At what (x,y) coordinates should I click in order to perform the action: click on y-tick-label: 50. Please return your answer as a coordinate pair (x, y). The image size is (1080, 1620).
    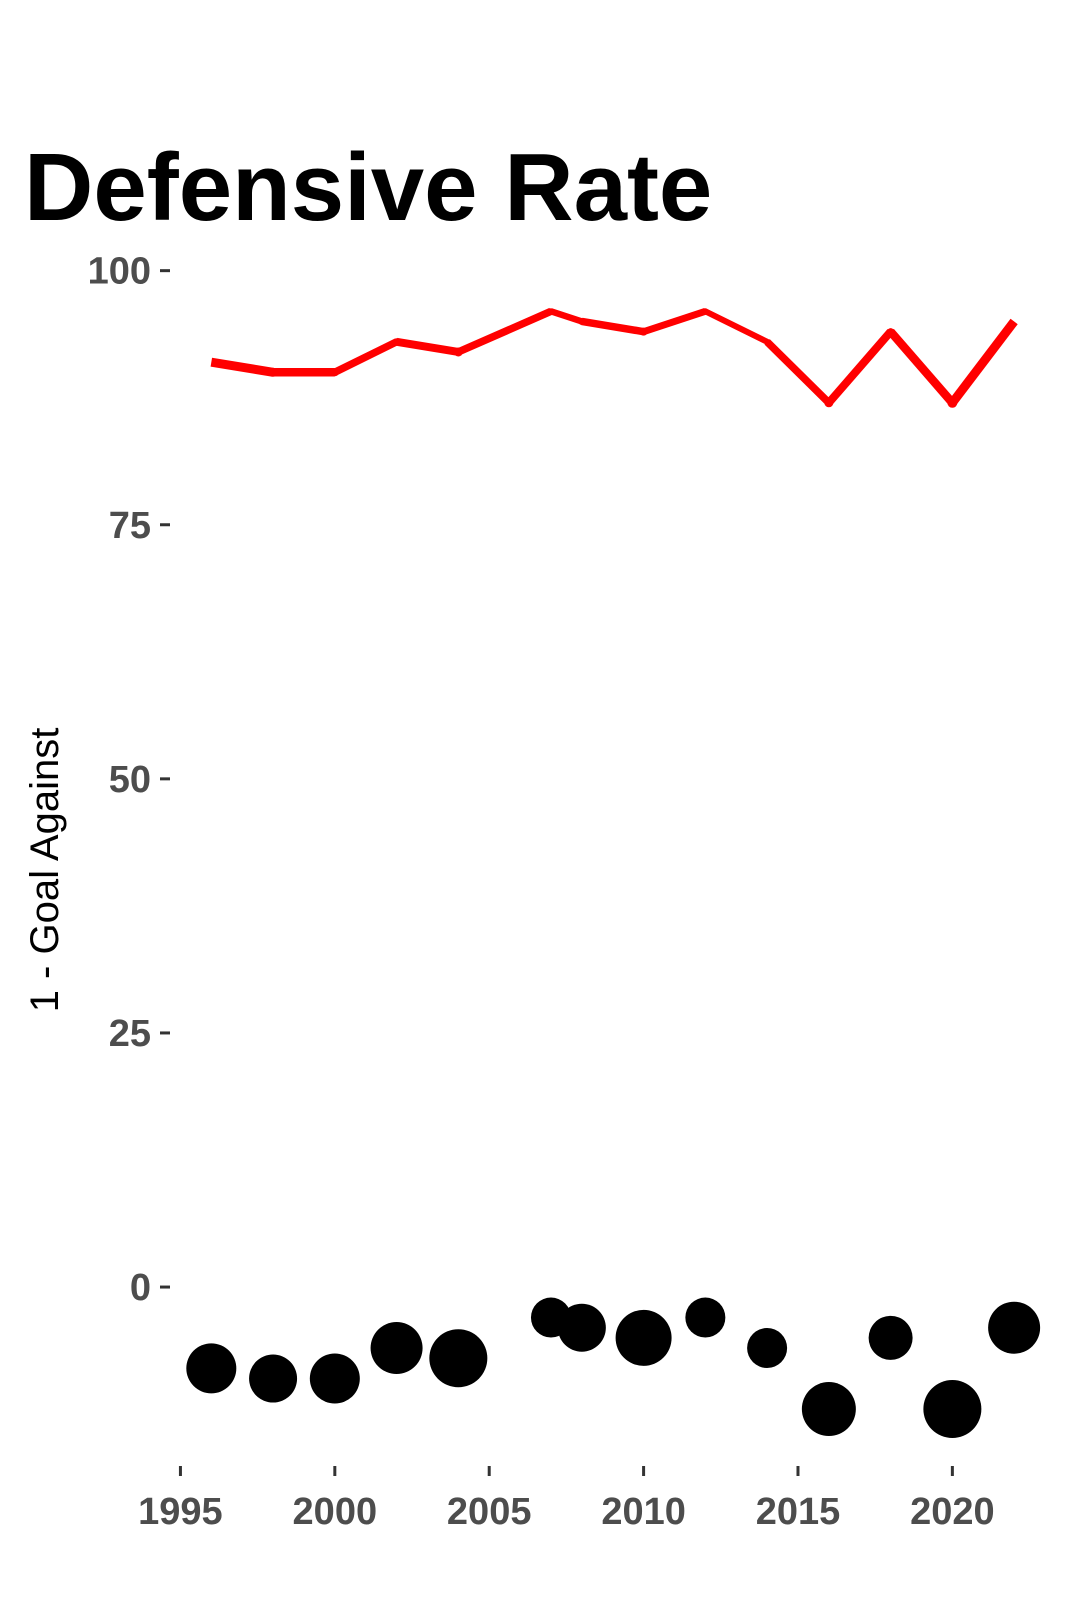
    Looking at the image, I should click on (130, 780).